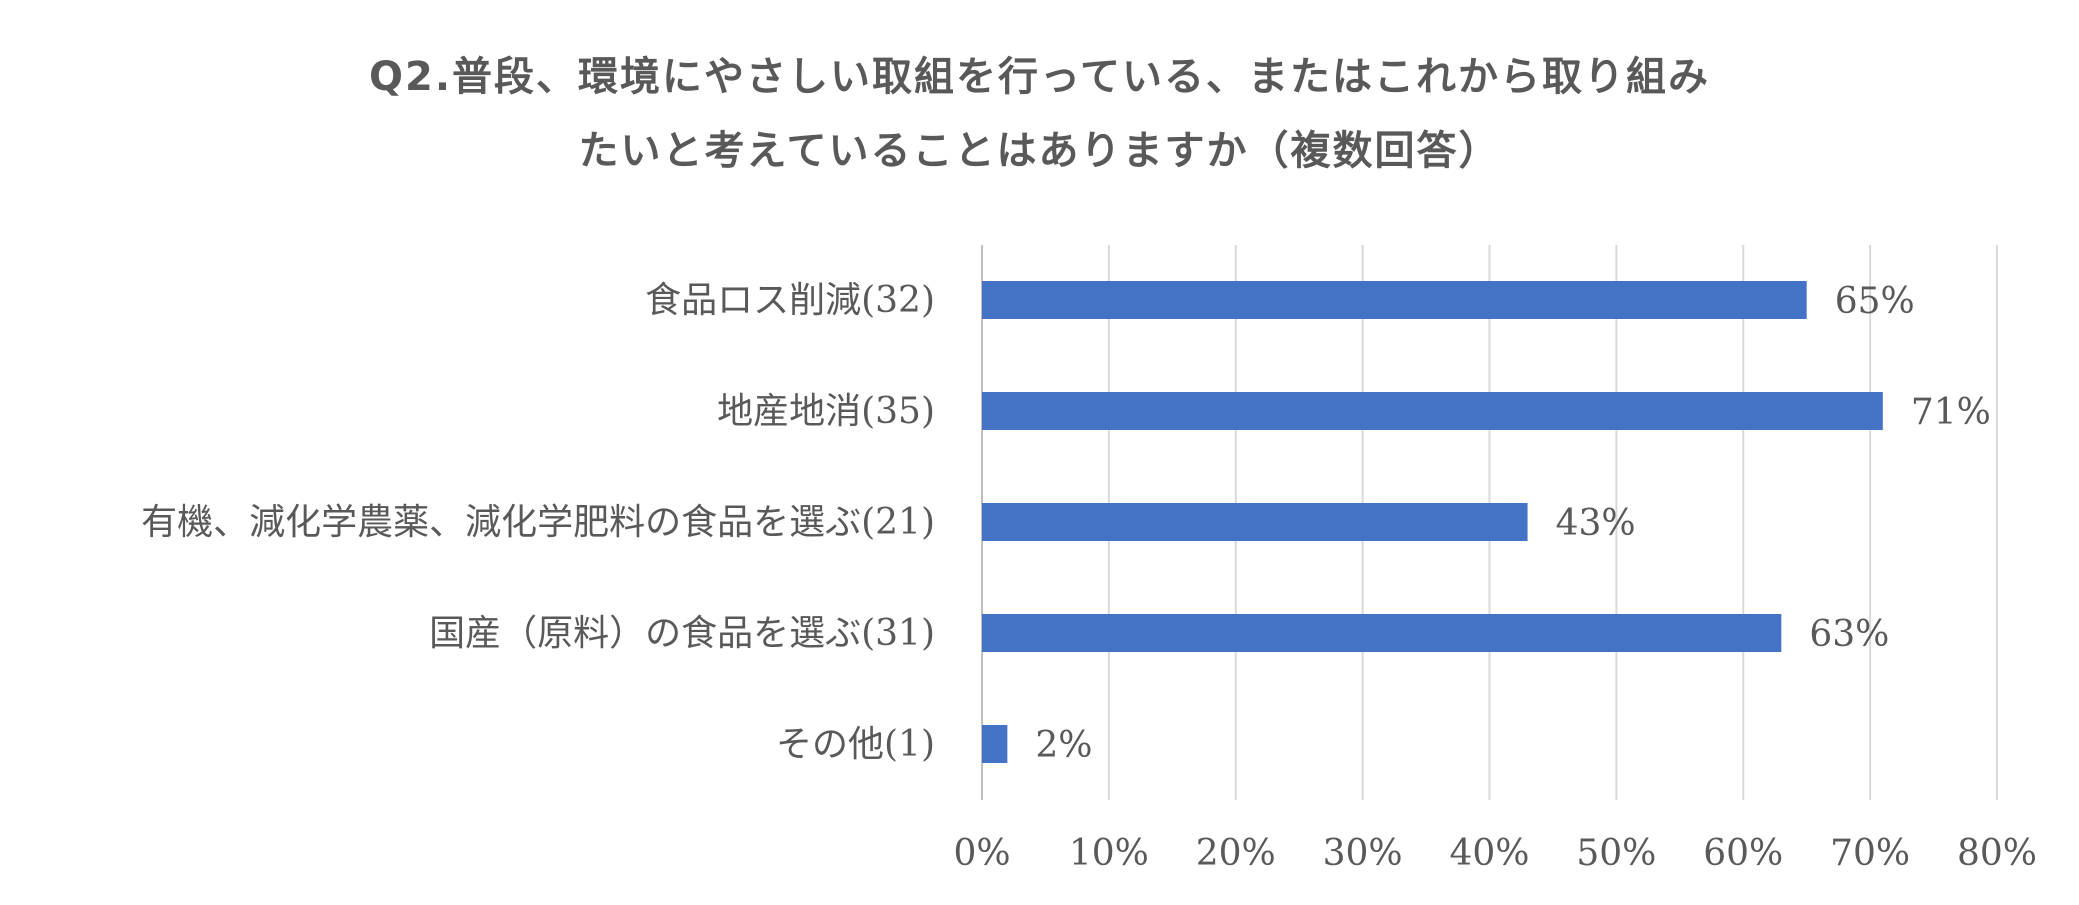  Describe the element at coordinates (981, 853) in the screenshot. I see `x-tick-label: 0%` at that location.